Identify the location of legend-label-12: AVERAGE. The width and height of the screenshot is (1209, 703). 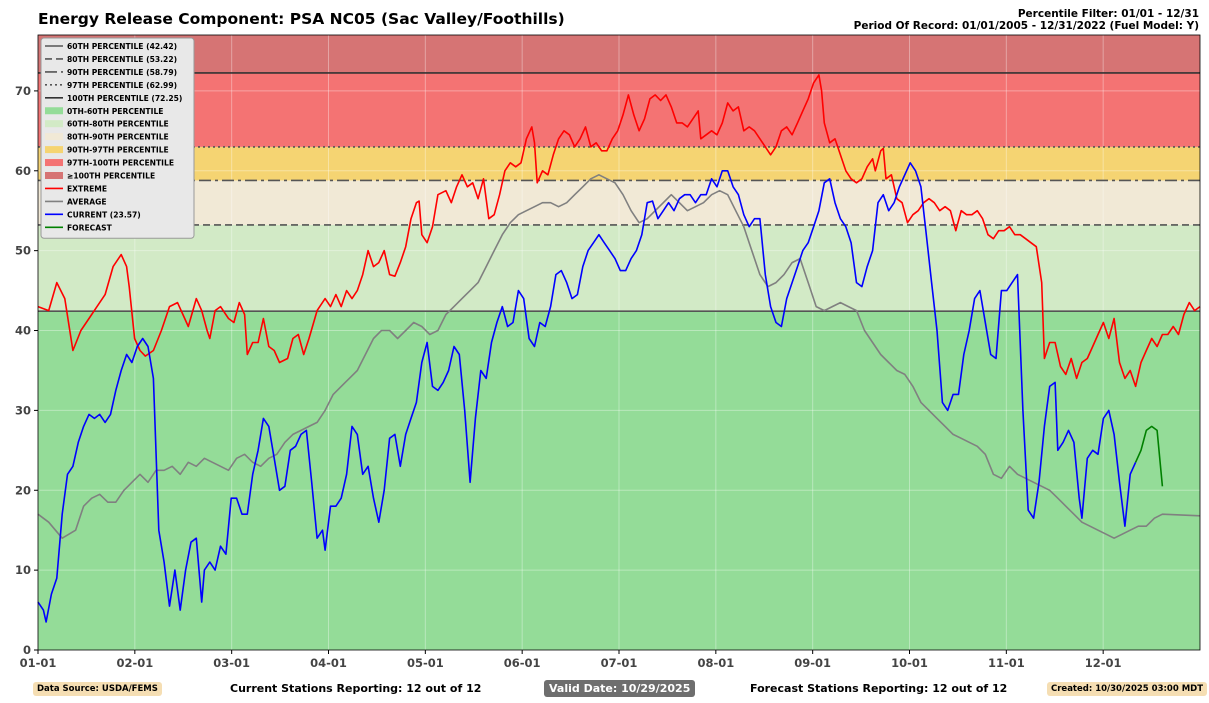
(87, 201).